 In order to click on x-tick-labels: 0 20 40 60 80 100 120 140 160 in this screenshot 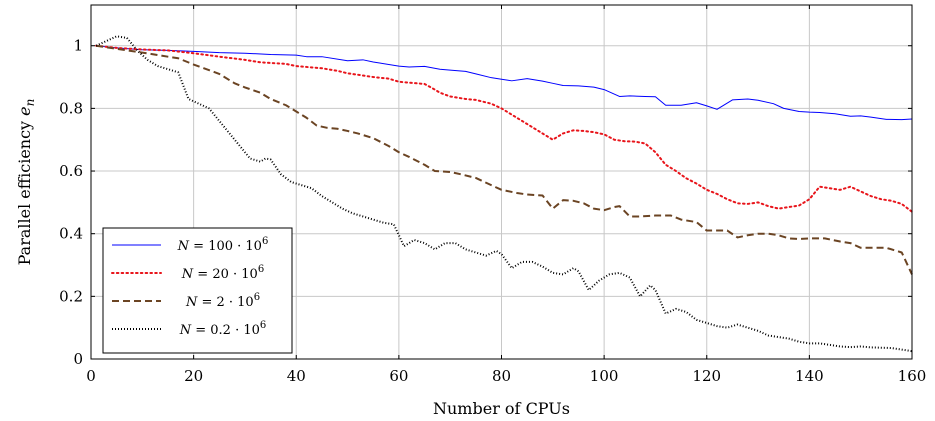, I will do `click(506, 376)`.